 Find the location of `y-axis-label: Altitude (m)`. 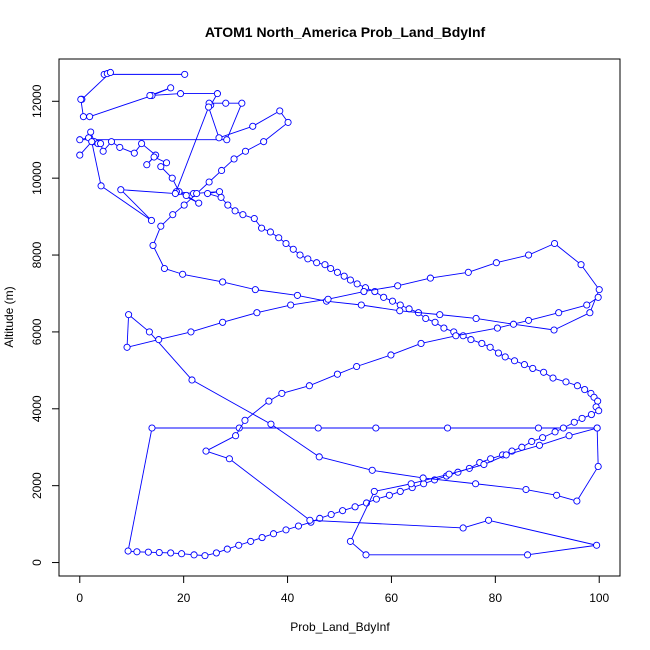

y-axis-label: Altitude (m) is located at coordinates (9, 316).